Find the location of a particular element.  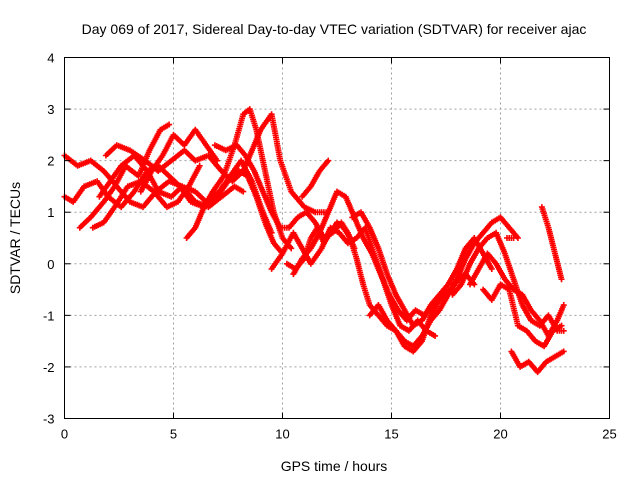

series-sat-t is located at coordinates (551, 243).